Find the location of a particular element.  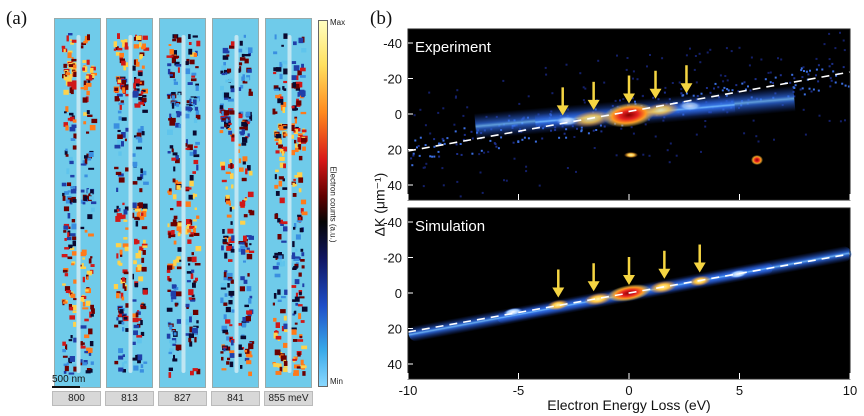

x-tick-label: 5 is located at coordinates (739, 390).